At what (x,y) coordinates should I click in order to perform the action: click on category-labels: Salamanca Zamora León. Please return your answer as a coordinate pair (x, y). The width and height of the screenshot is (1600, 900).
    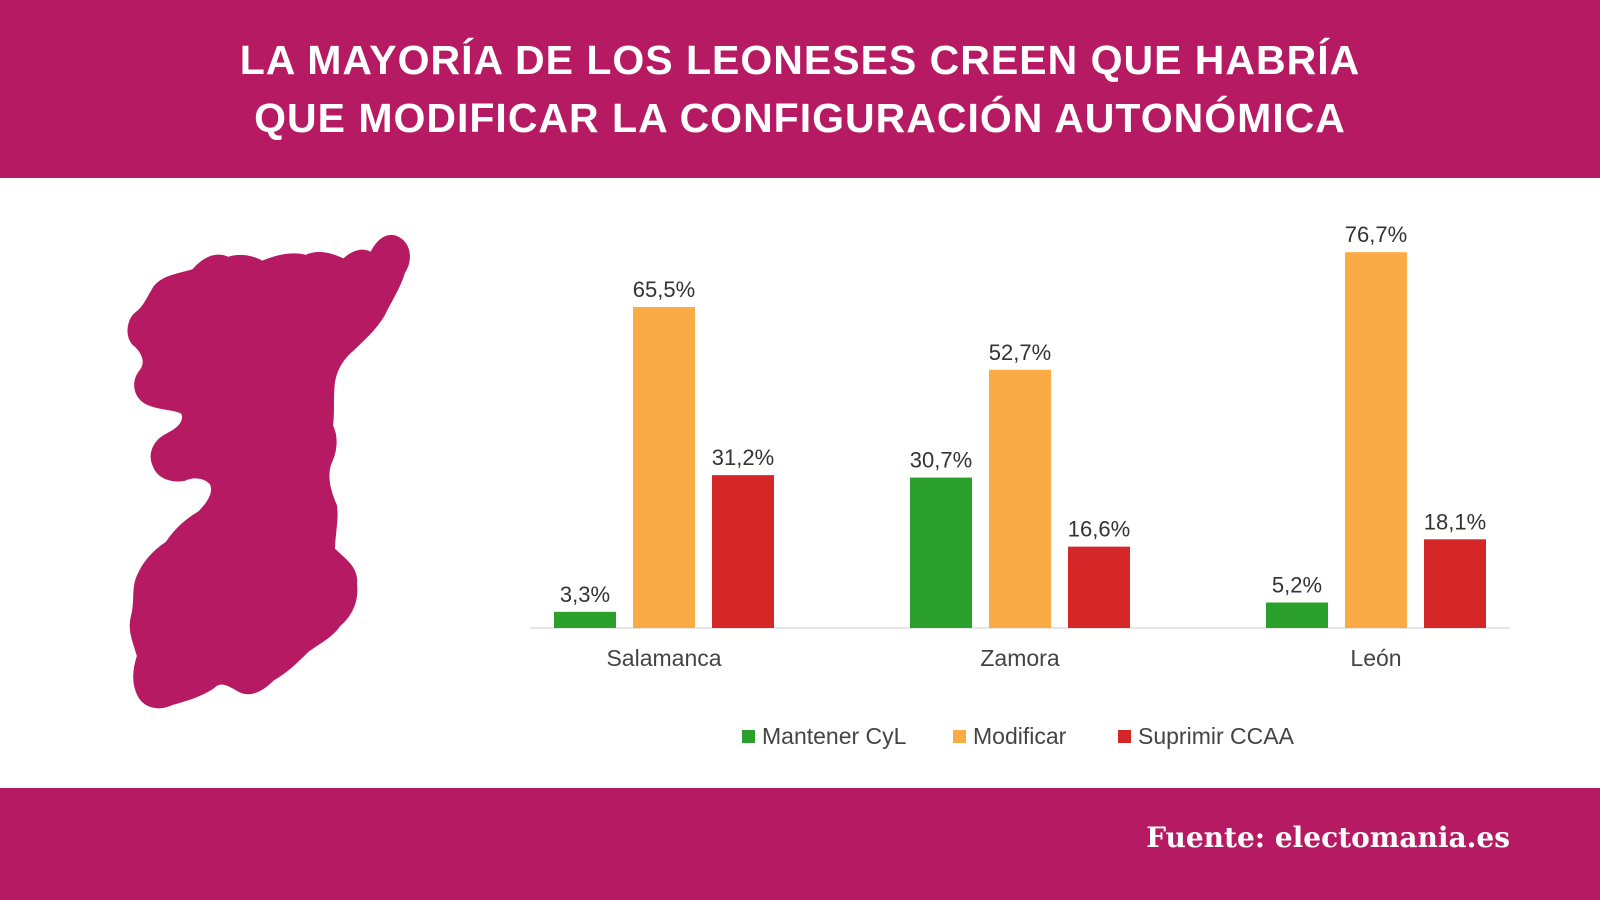
    Looking at the image, I should click on (1003, 658).